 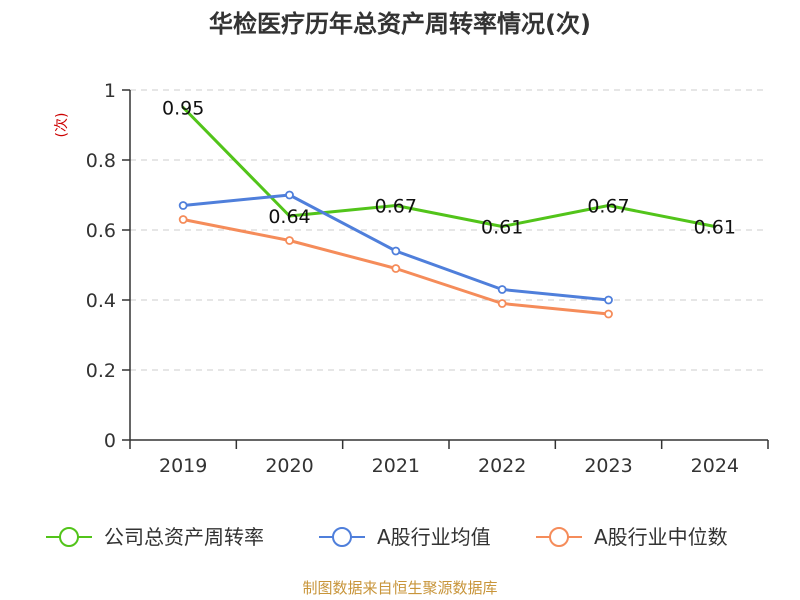 I want to click on legend-label: 公司总资产周转率, so click(x=184, y=537).